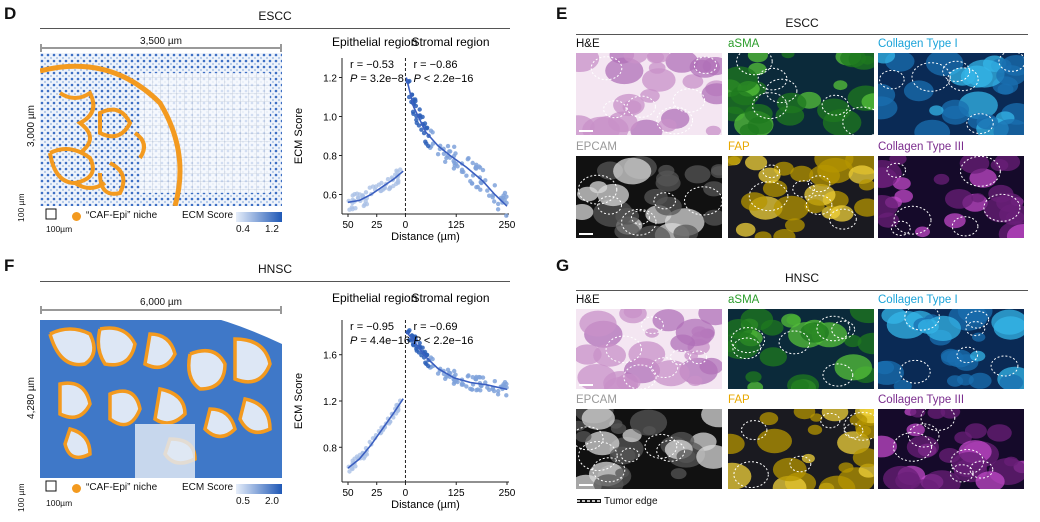  I want to click on panel-g-tile-collagen-type-iii, so click(951, 449).